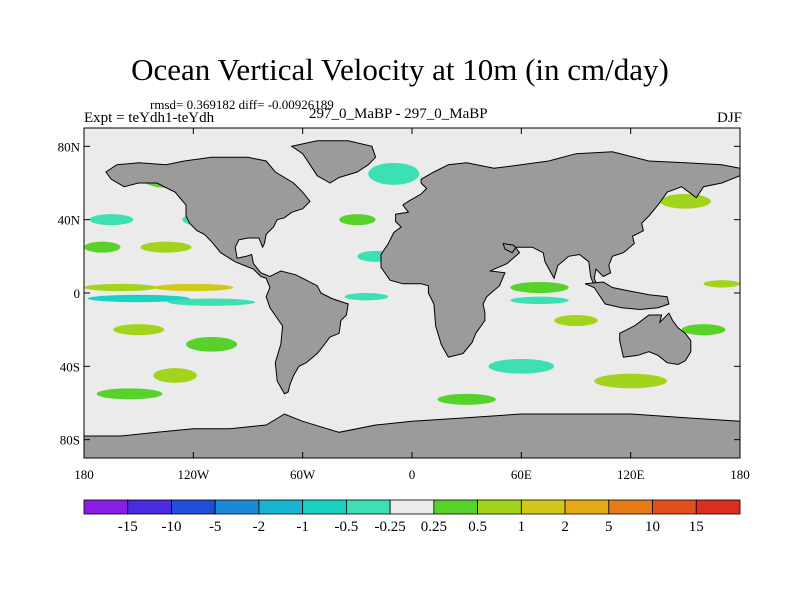 The image size is (800, 600). I want to click on model-label: 297_0_MaBP - 297_0_MaBP, so click(398, 114).